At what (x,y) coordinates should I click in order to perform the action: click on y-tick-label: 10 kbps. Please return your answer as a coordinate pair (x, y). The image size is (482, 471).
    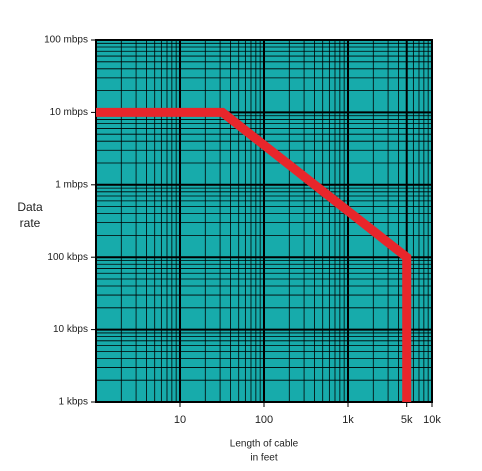
    Looking at the image, I should click on (70, 329).